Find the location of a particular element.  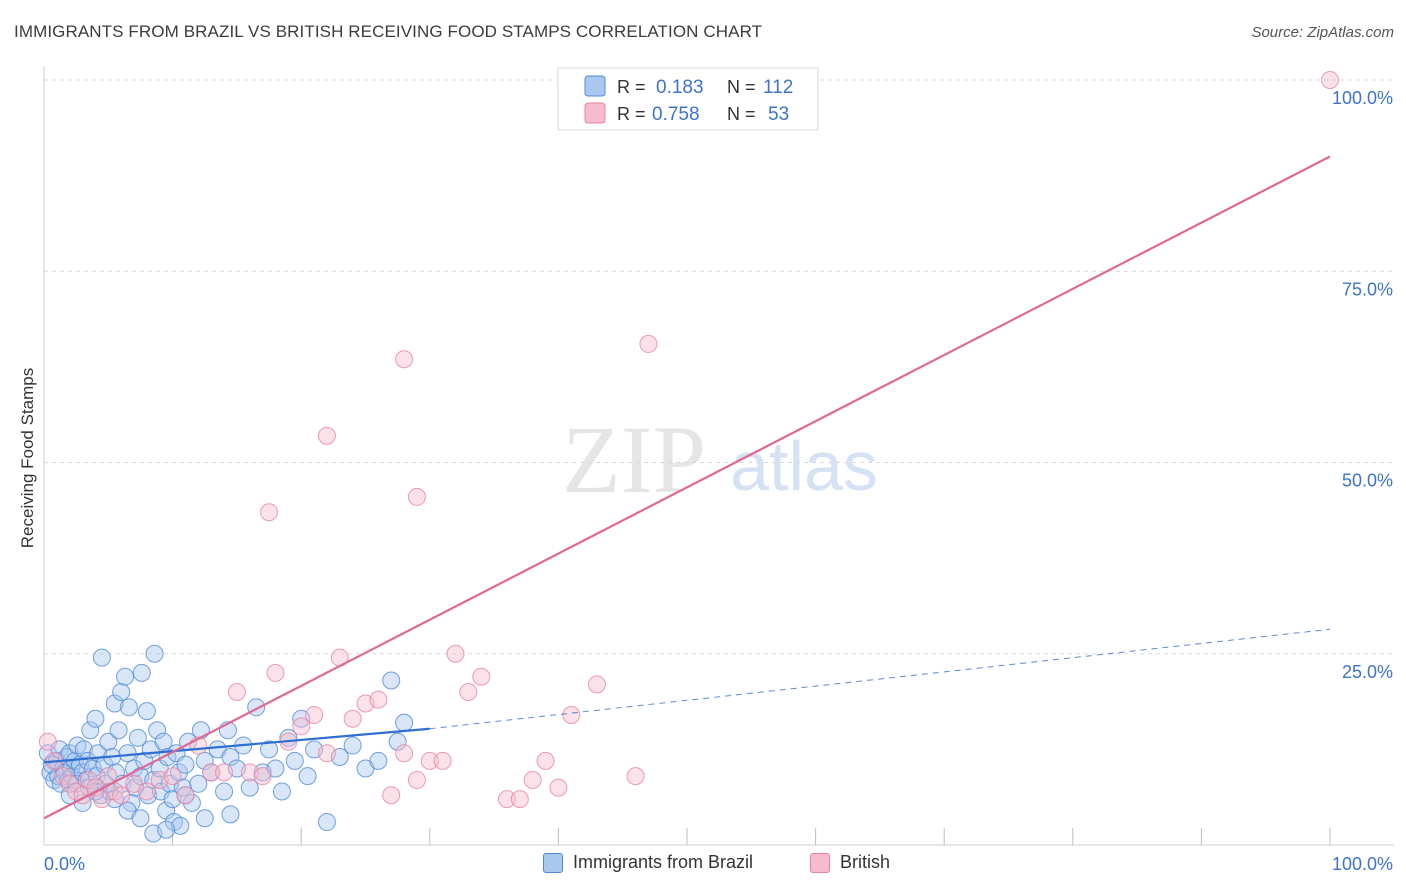

source-label: Source: ZipAtlas.com is located at coordinates (1322, 32).